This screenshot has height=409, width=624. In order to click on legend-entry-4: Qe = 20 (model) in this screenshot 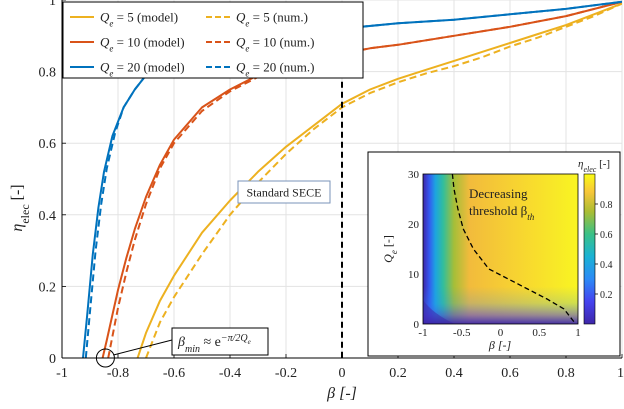, I will do `click(142, 69)`.